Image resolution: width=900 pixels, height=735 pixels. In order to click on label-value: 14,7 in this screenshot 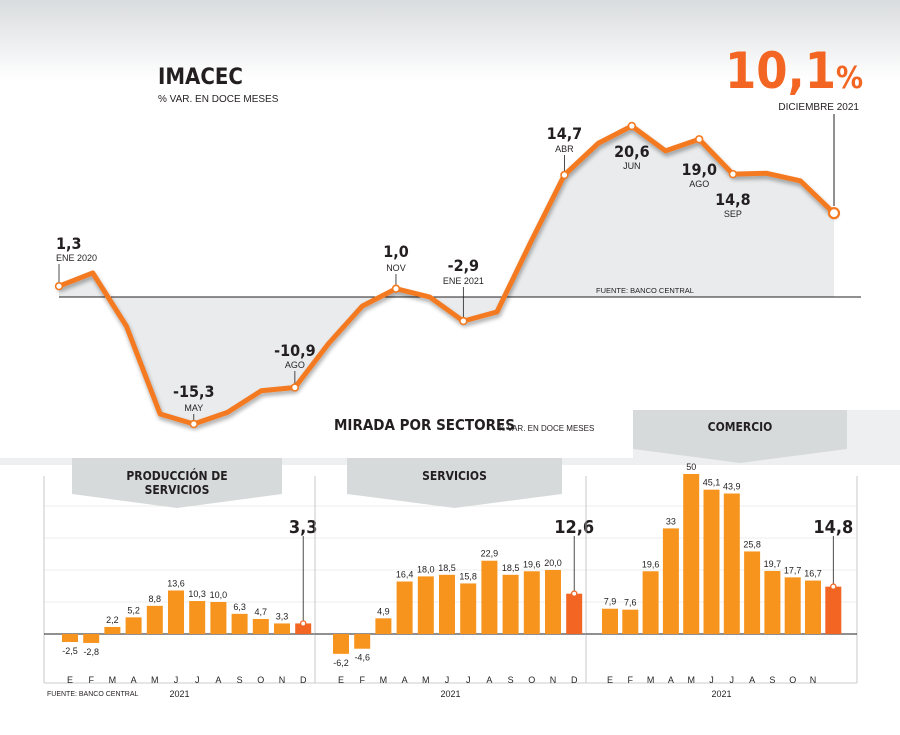, I will do `click(565, 133)`.